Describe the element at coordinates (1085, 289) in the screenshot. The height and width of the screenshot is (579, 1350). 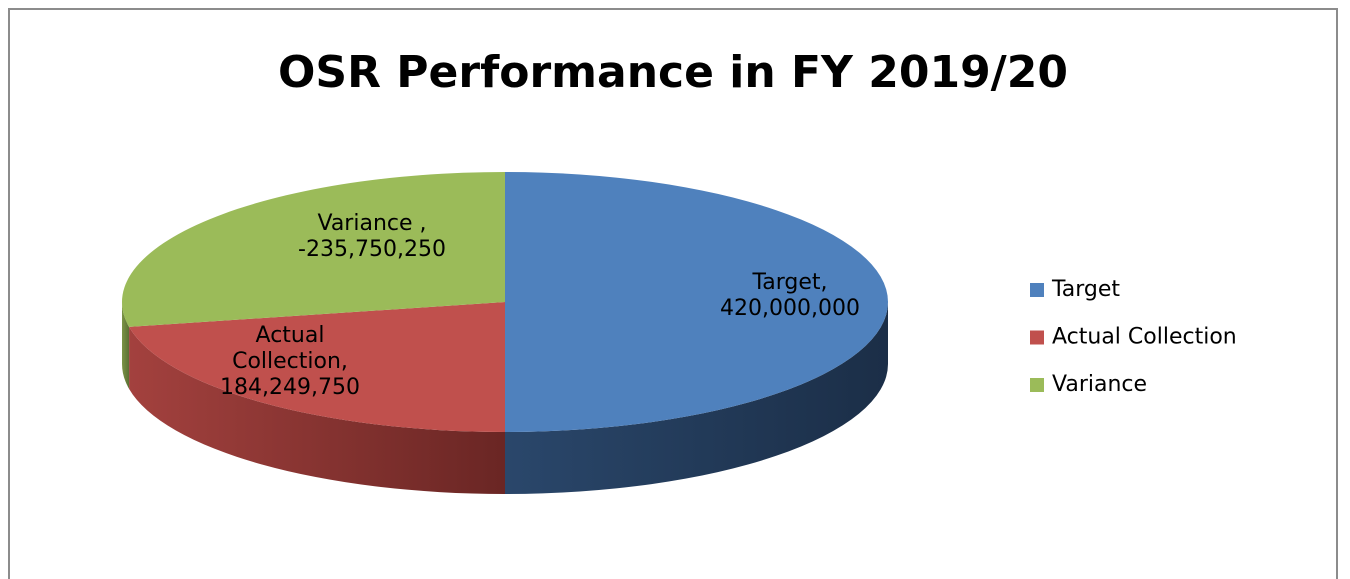
I see `legend-label: Target` at that location.